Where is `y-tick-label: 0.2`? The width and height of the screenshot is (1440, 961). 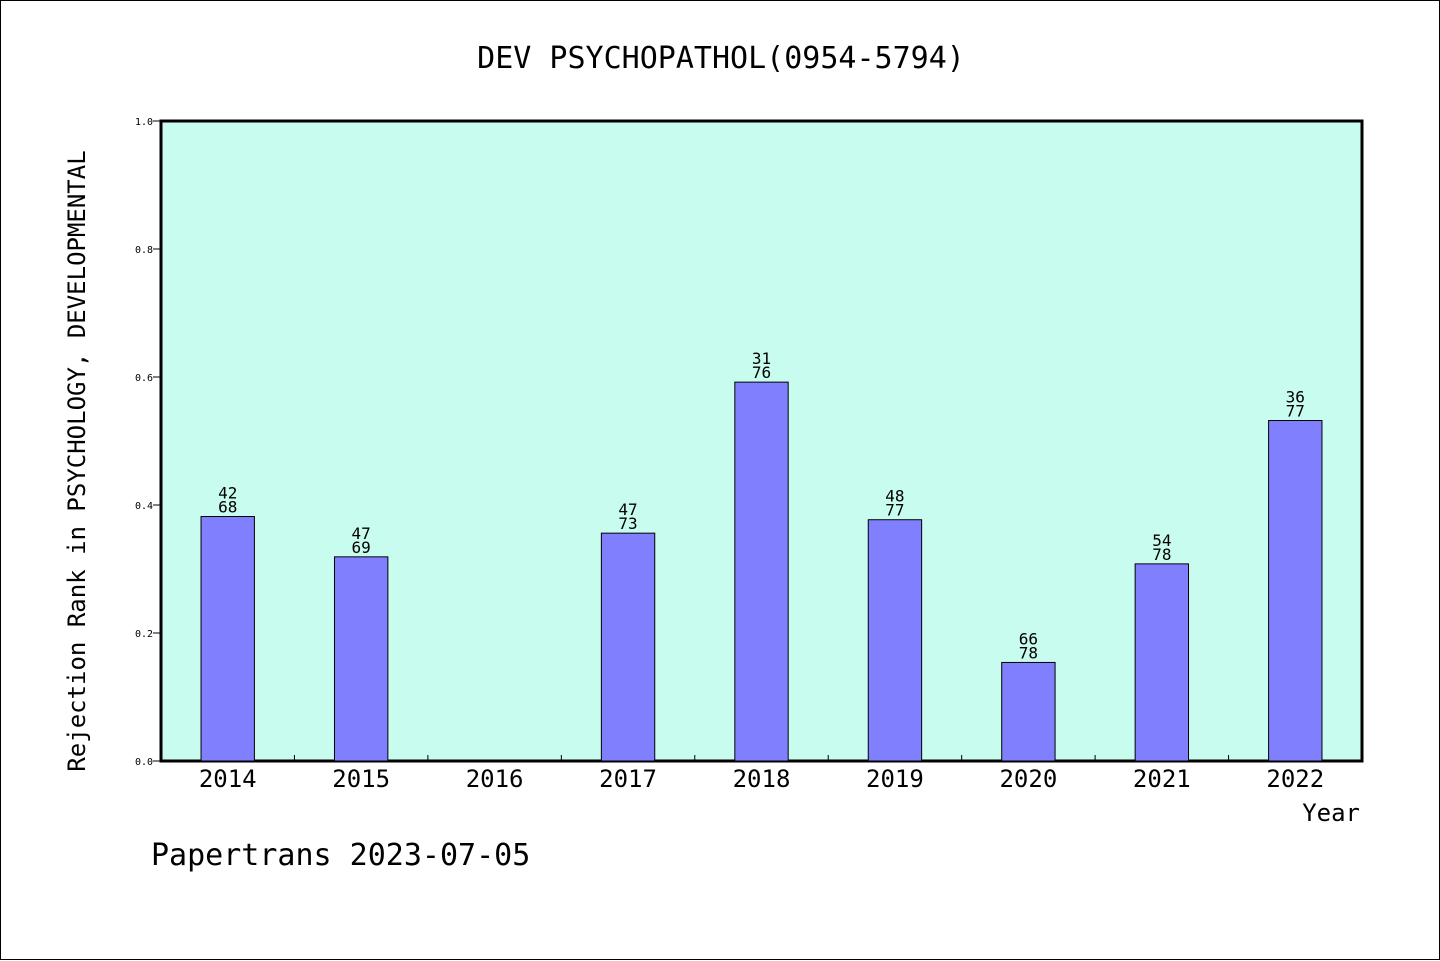
y-tick-label: 0.2 is located at coordinates (144, 634).